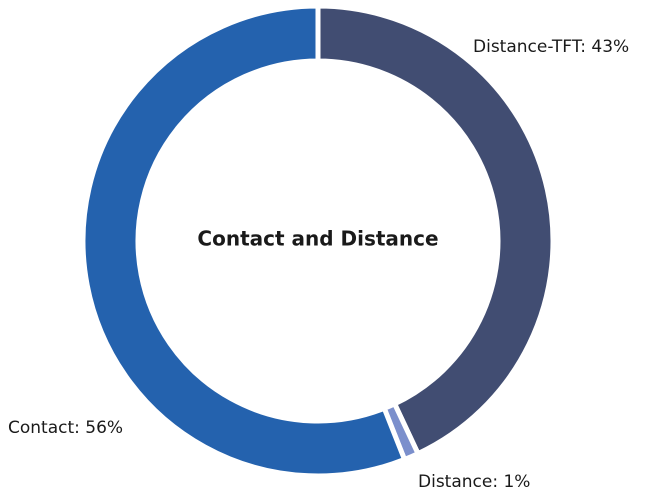 This screenshot has height=495, width=660. What do you see at coordinates (474, 482) in the screenshot?
I see `slice-label: Distance: 1%` at bounding box center [474, 482].